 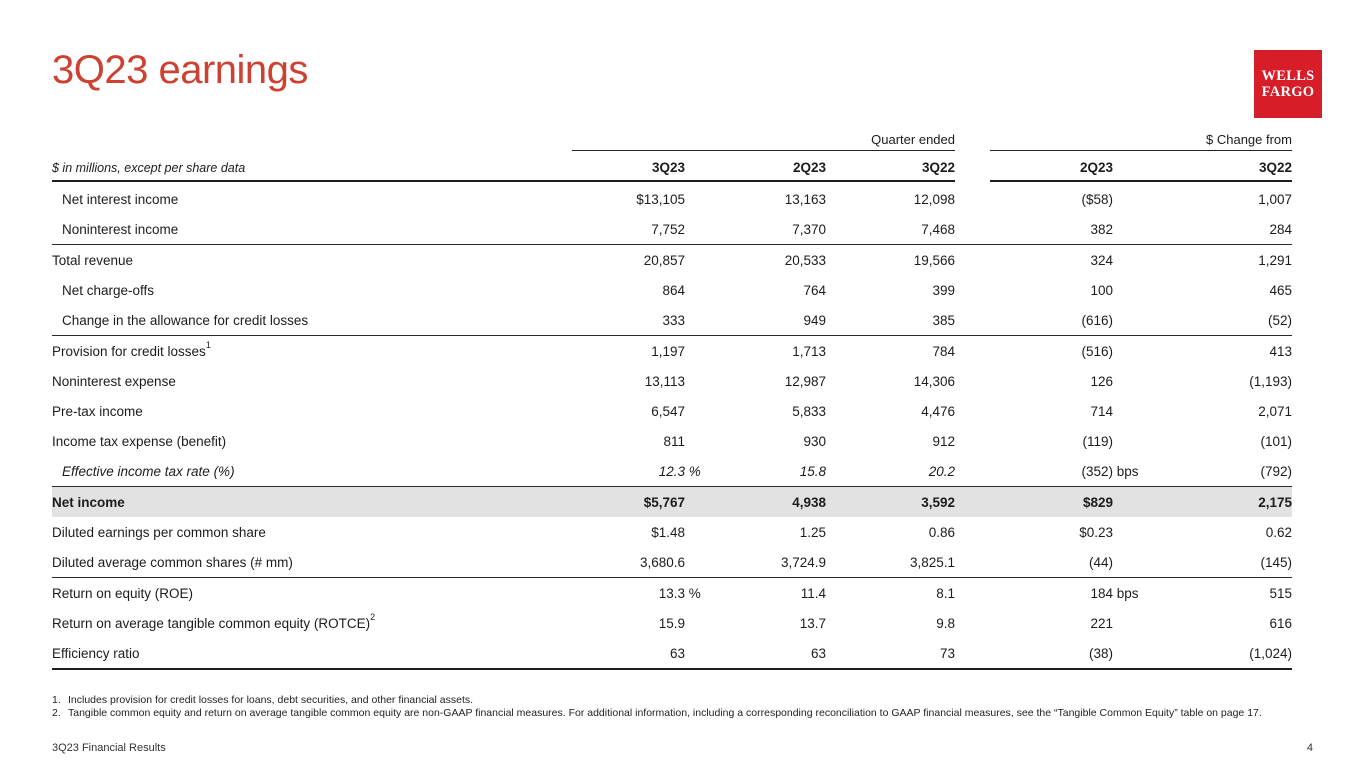 What do you see at coordinates (123, 593) in the screenshot?
I see `row-label: Return on equity (ROE)` at bounding box center [123, 593].